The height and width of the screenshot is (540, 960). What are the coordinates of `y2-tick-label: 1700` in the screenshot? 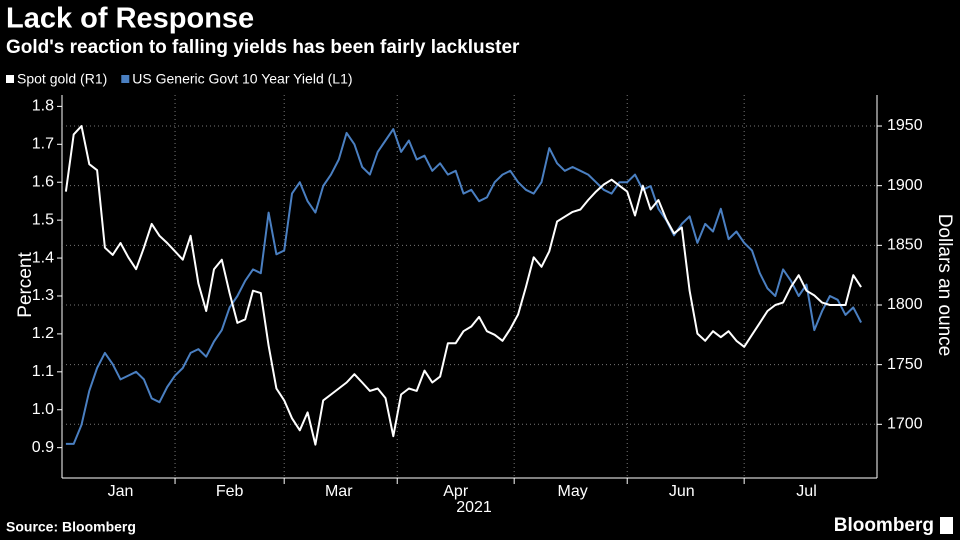 It's located at (905, 424).